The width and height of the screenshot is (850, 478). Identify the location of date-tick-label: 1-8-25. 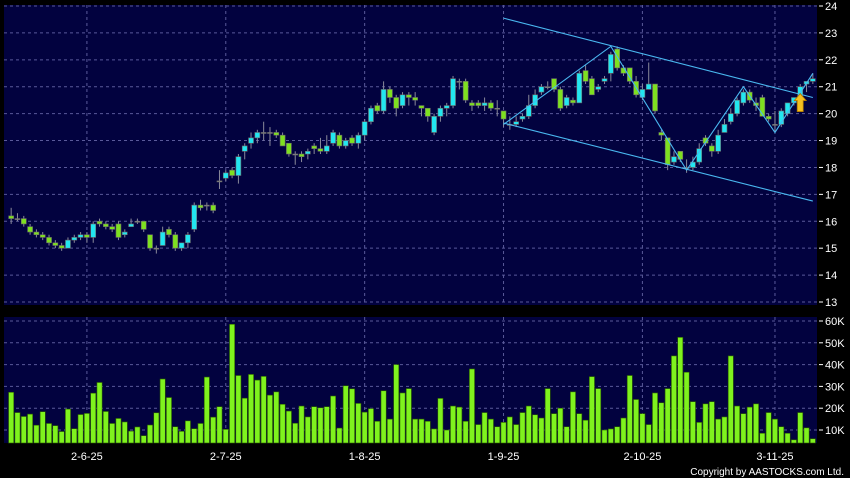
(365, 457).